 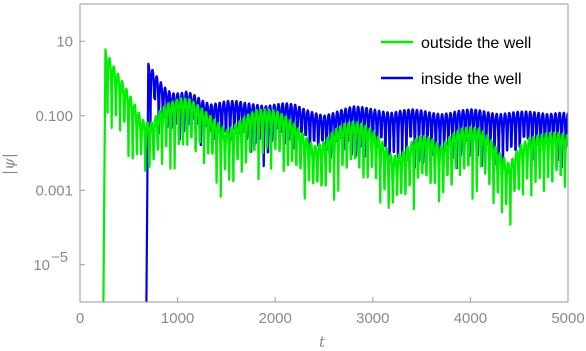 I want to click on y-tick-label: 0.001, so click(x=54, y=190).